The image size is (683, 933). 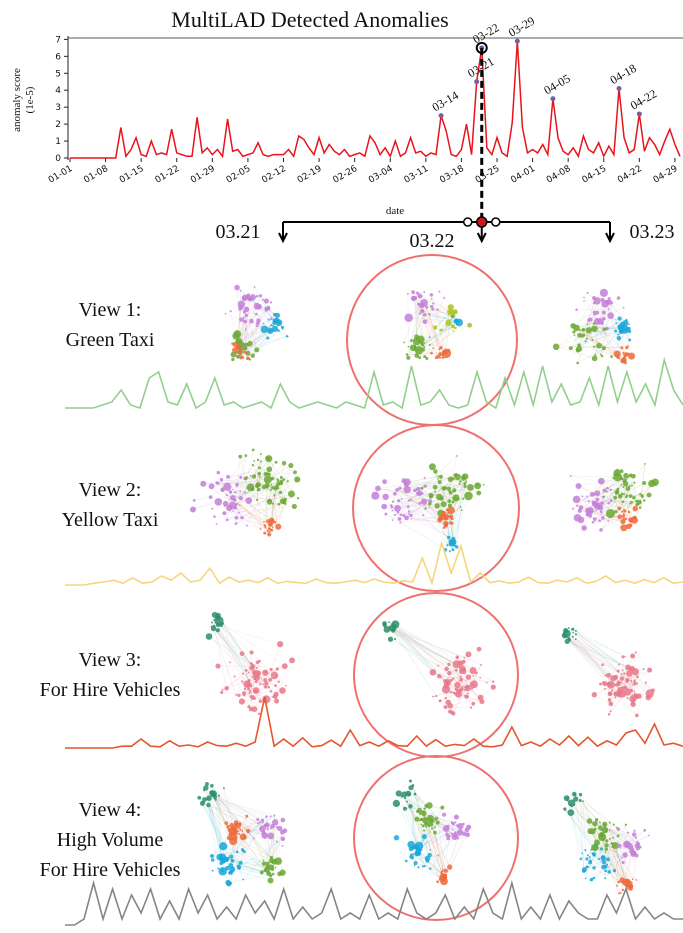 I want to click on selected-dot, so click(x=482, y=222).